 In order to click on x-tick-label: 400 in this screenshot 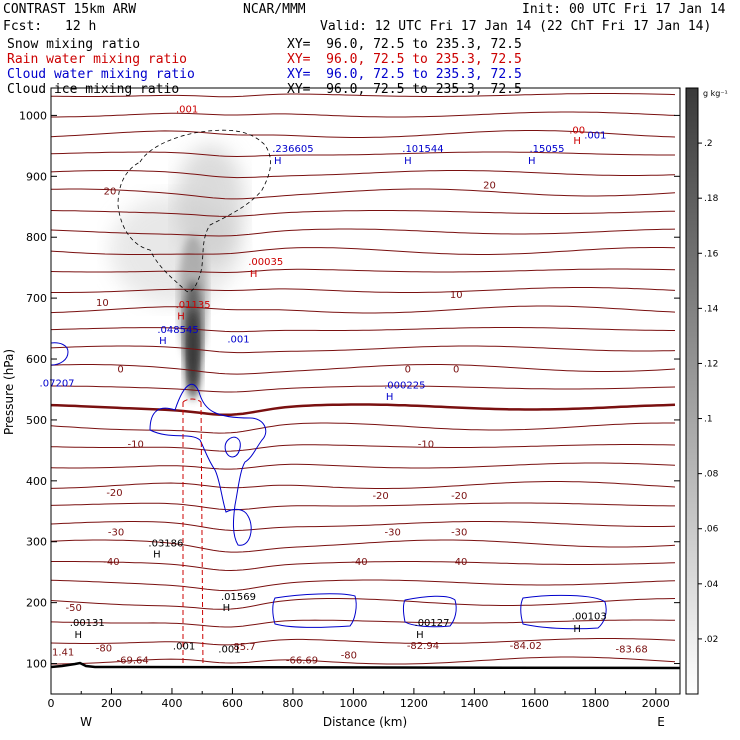, I will do `click(171, 703)`.